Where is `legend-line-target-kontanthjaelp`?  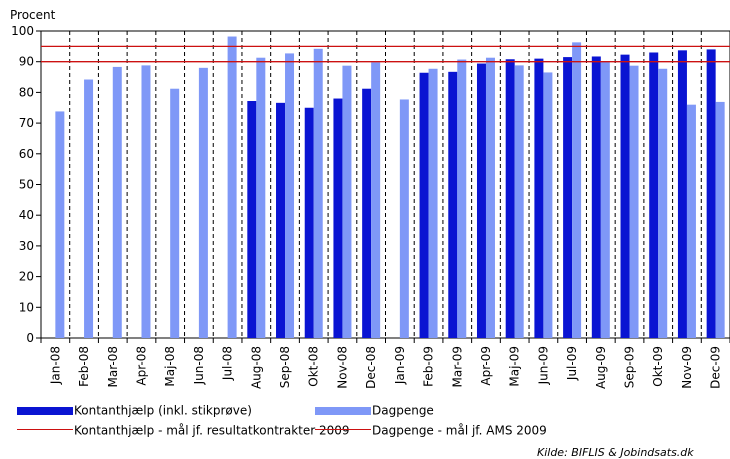 legend-line-target-kontanthjaelp is located at coordinates (45, 429).